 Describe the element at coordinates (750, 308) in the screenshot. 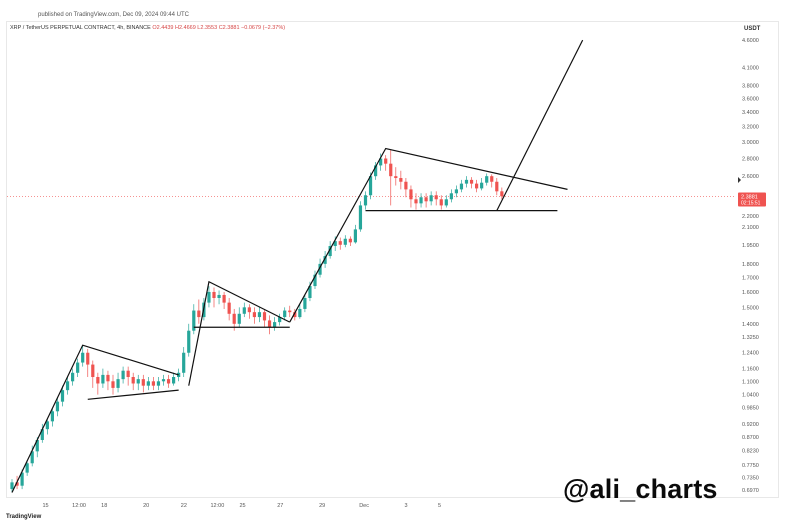

I see `price-tick-label: 1.5000` at that location.